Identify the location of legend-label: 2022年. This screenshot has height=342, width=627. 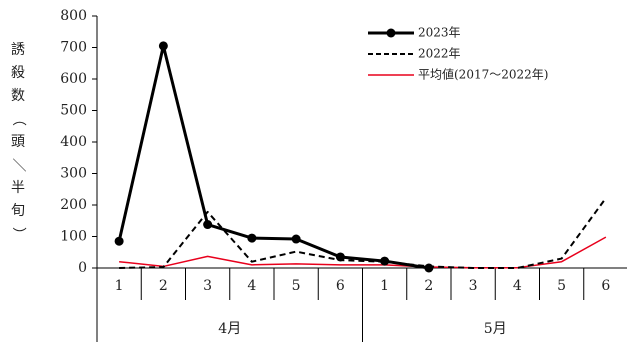
(439, 54).